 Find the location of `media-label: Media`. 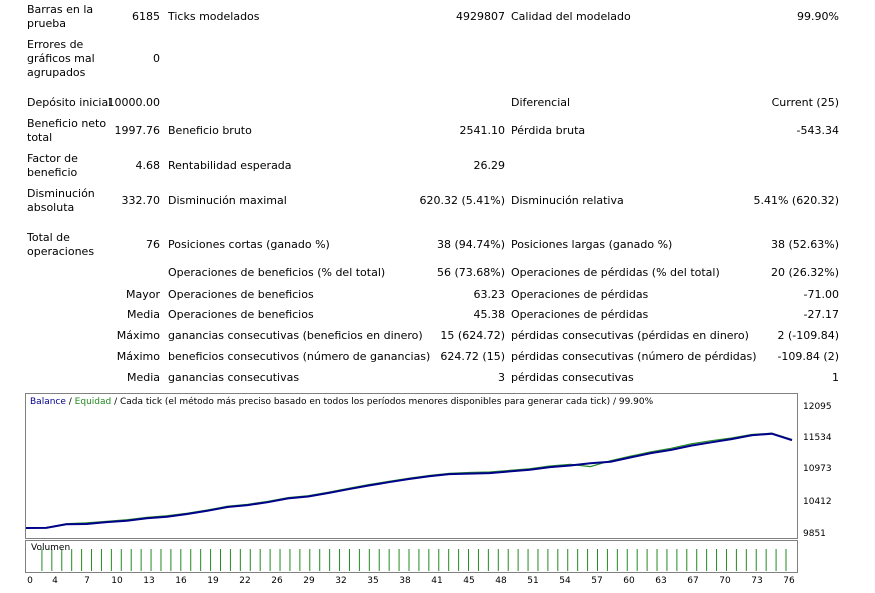

media-label: Media is located at coordinates (143, 314).